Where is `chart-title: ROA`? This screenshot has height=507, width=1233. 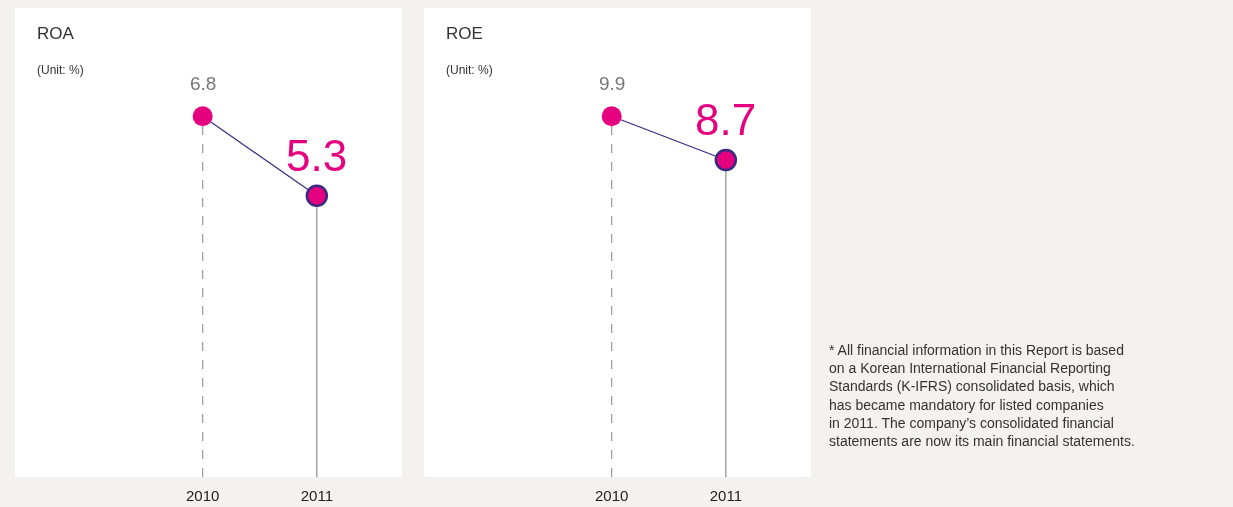
chart-title: ROA is located at coordinates (56, 33).